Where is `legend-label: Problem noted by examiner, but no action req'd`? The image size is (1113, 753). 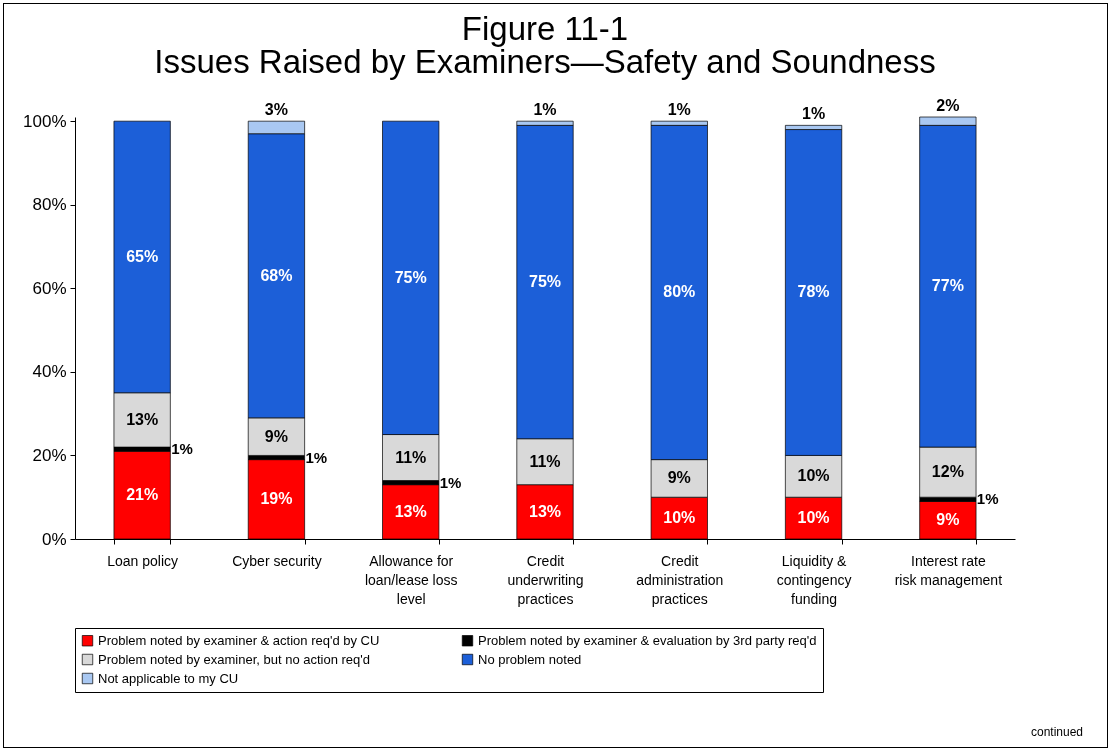
legend-label: Problem noted by examiner, but no action req'd is located at coordinates (234, 659).